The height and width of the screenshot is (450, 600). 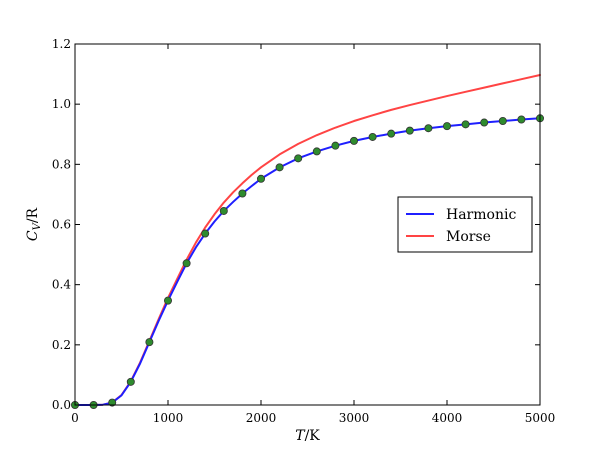 I want to click on y-tick-label: 0.2, so click(x=61, y=345).